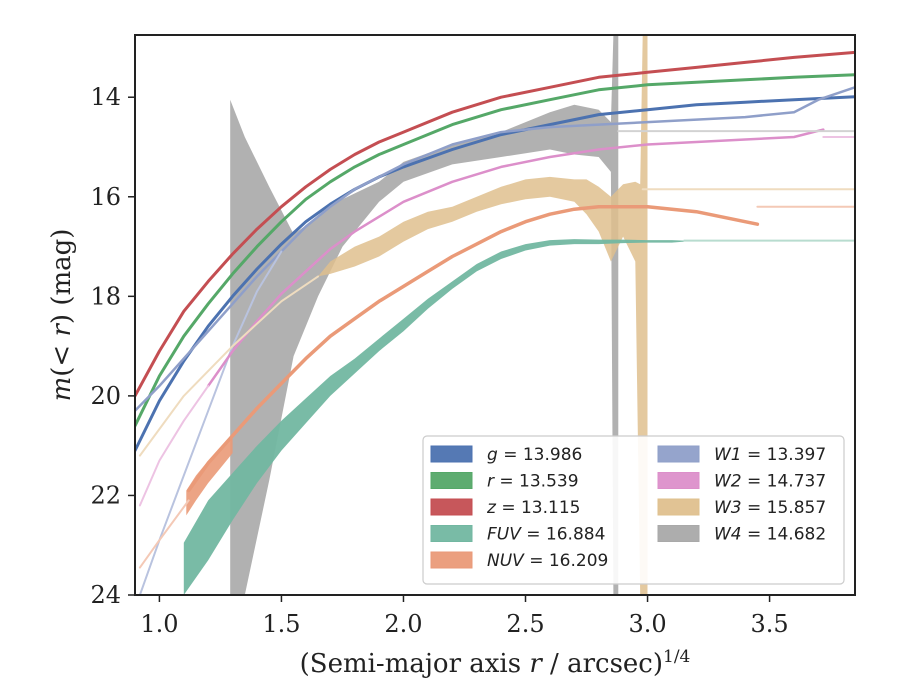 The width and height of the screenshot is (900, 700). Describe the element at coordinates (451, 560) in the screenshot. I see `legend-swatch-nuv` at that location.